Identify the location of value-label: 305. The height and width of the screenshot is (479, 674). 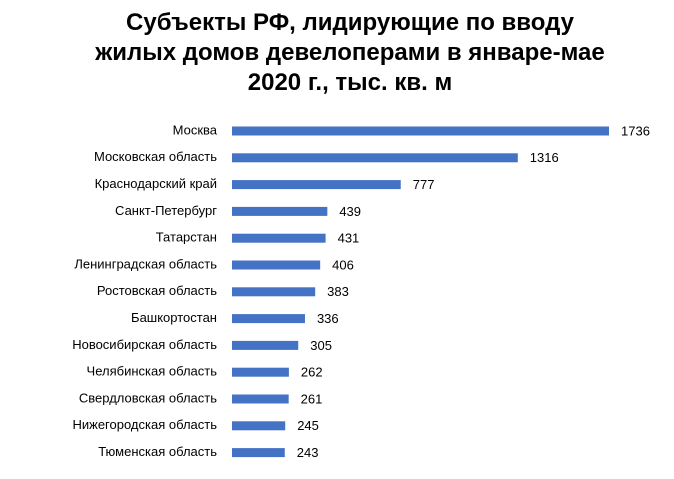
(321, 345).